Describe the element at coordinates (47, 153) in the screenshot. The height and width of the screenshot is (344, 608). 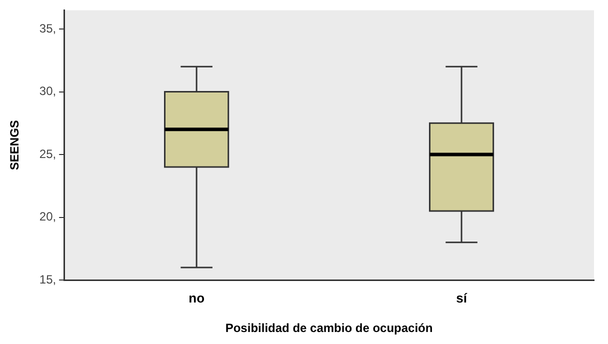
I see `y-tick-label: 25,` at that location.